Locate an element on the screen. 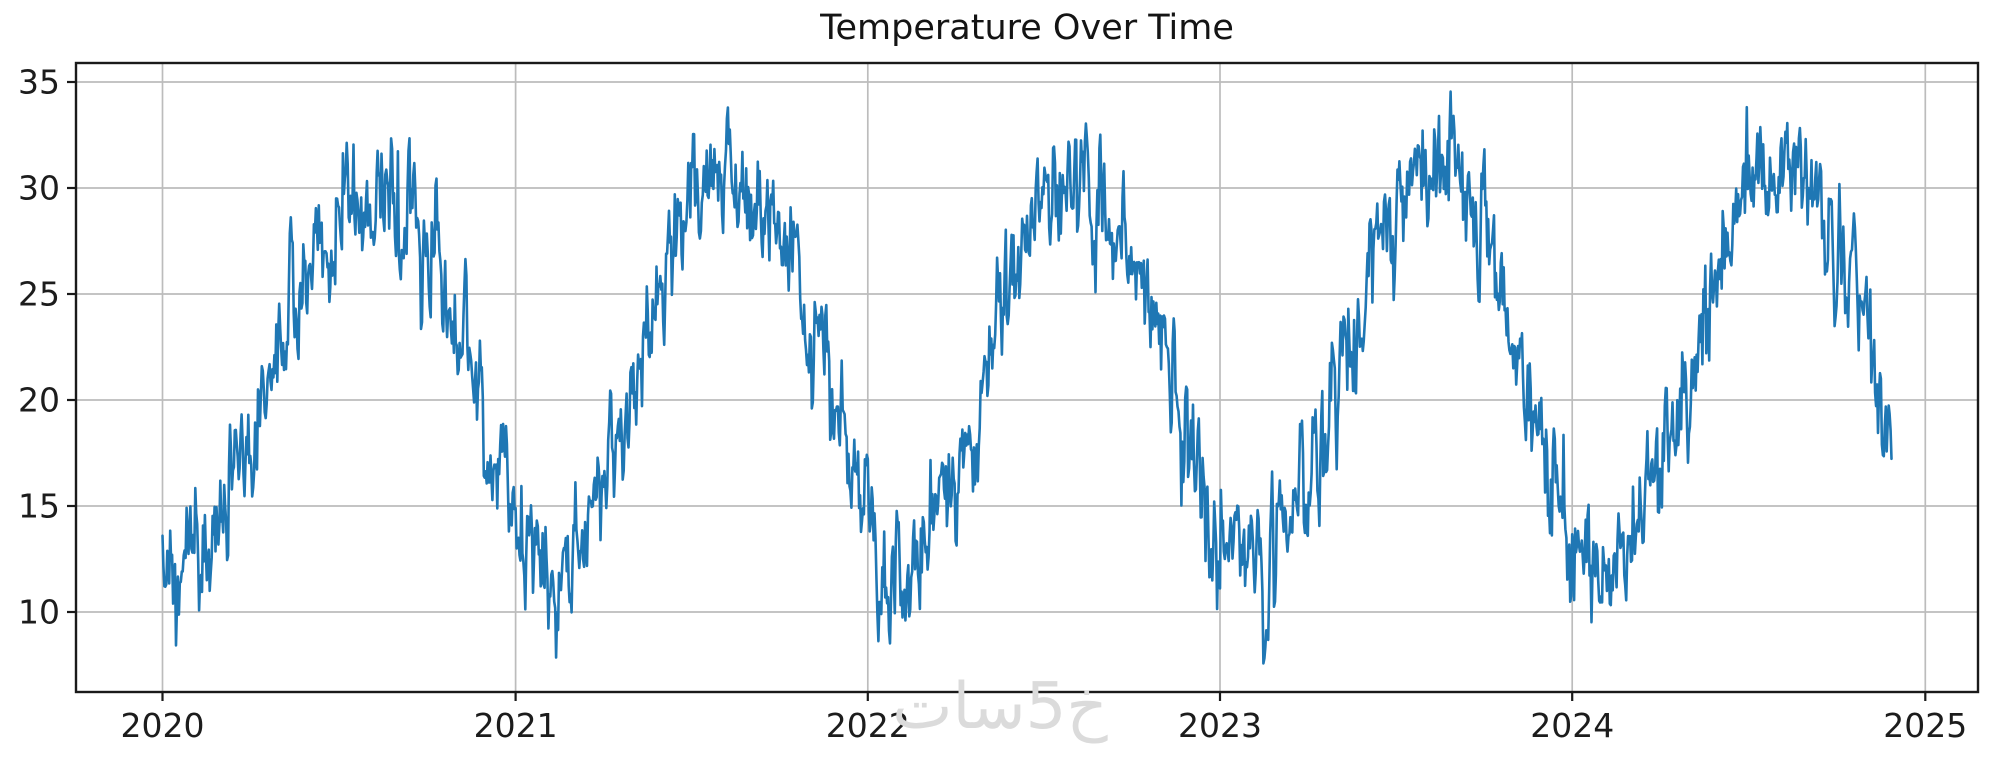 The width and height of the screenshot is (2000, 762). y-tick-label: 20 is located at coordinates (39, 400).